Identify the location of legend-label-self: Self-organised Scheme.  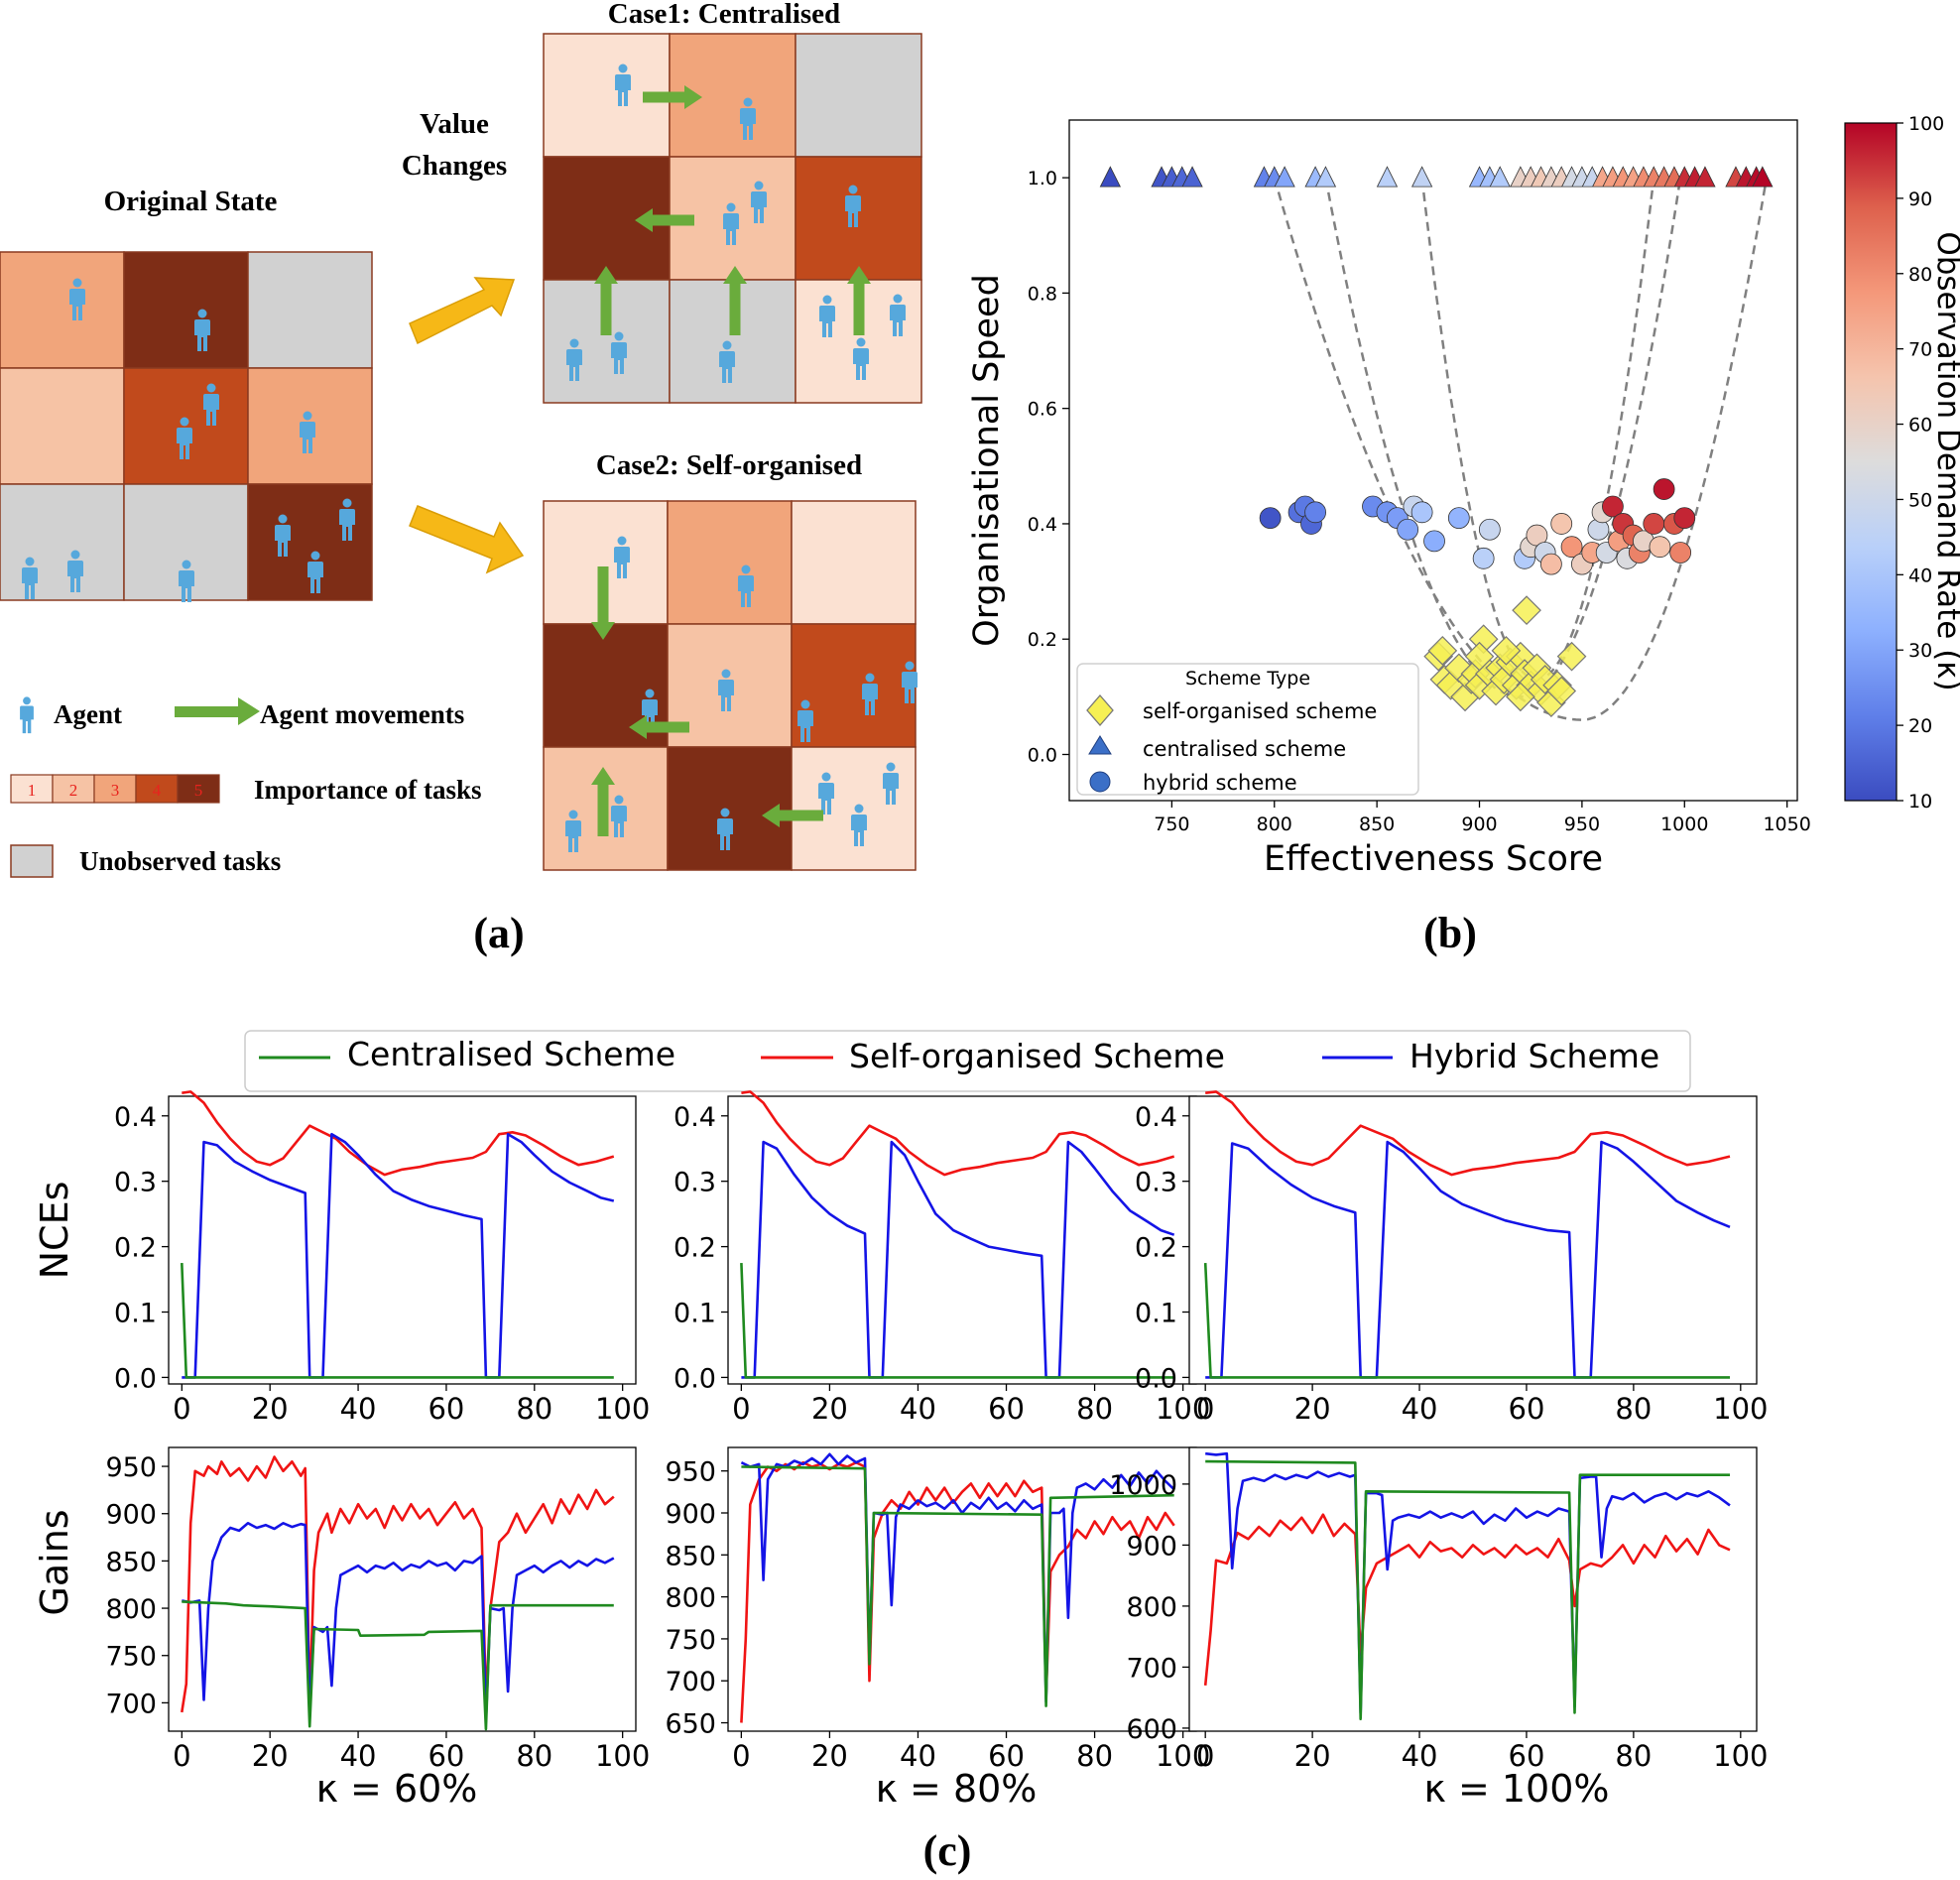
(1037, 1056).